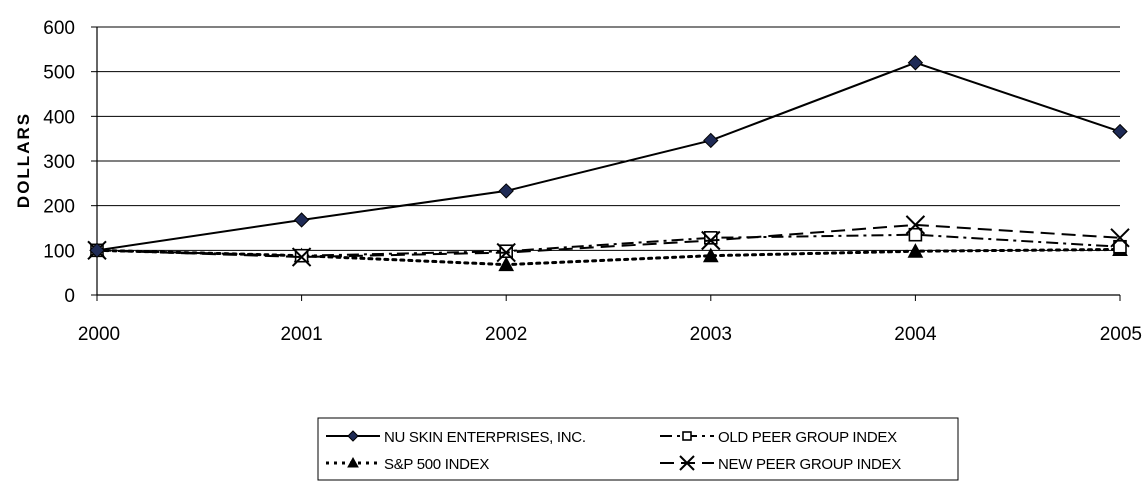 This screenshot has height=484, width=1147. I want to click on y-tick-label: 600, so click(59, 28).